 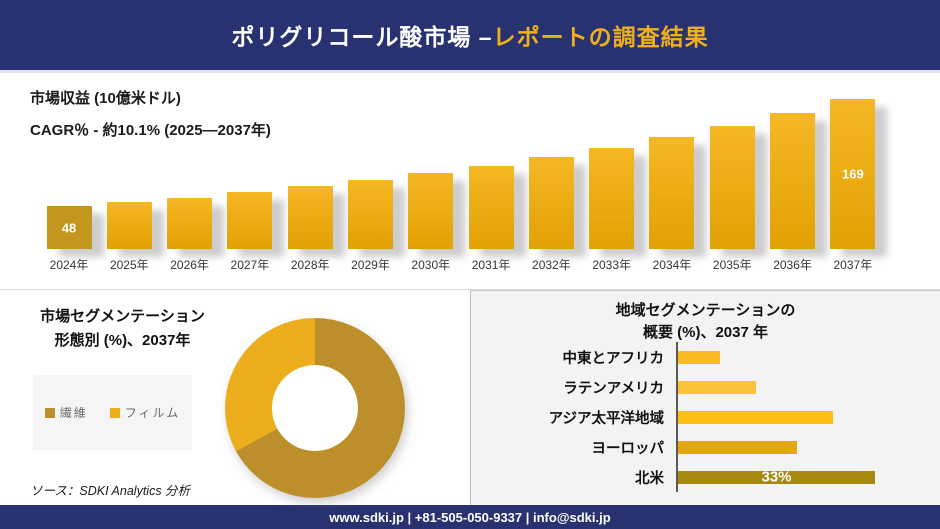 I want to click on revenue-bar-slot: 2027年, so click(x=250, y=176).